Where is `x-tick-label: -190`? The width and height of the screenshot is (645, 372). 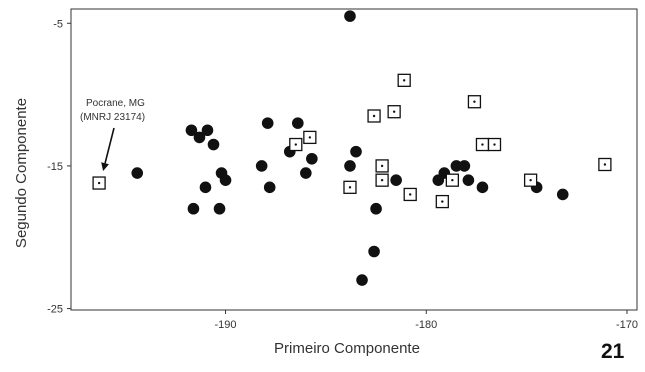 x-tick-label: -190 is located at coordinates (226, 325).